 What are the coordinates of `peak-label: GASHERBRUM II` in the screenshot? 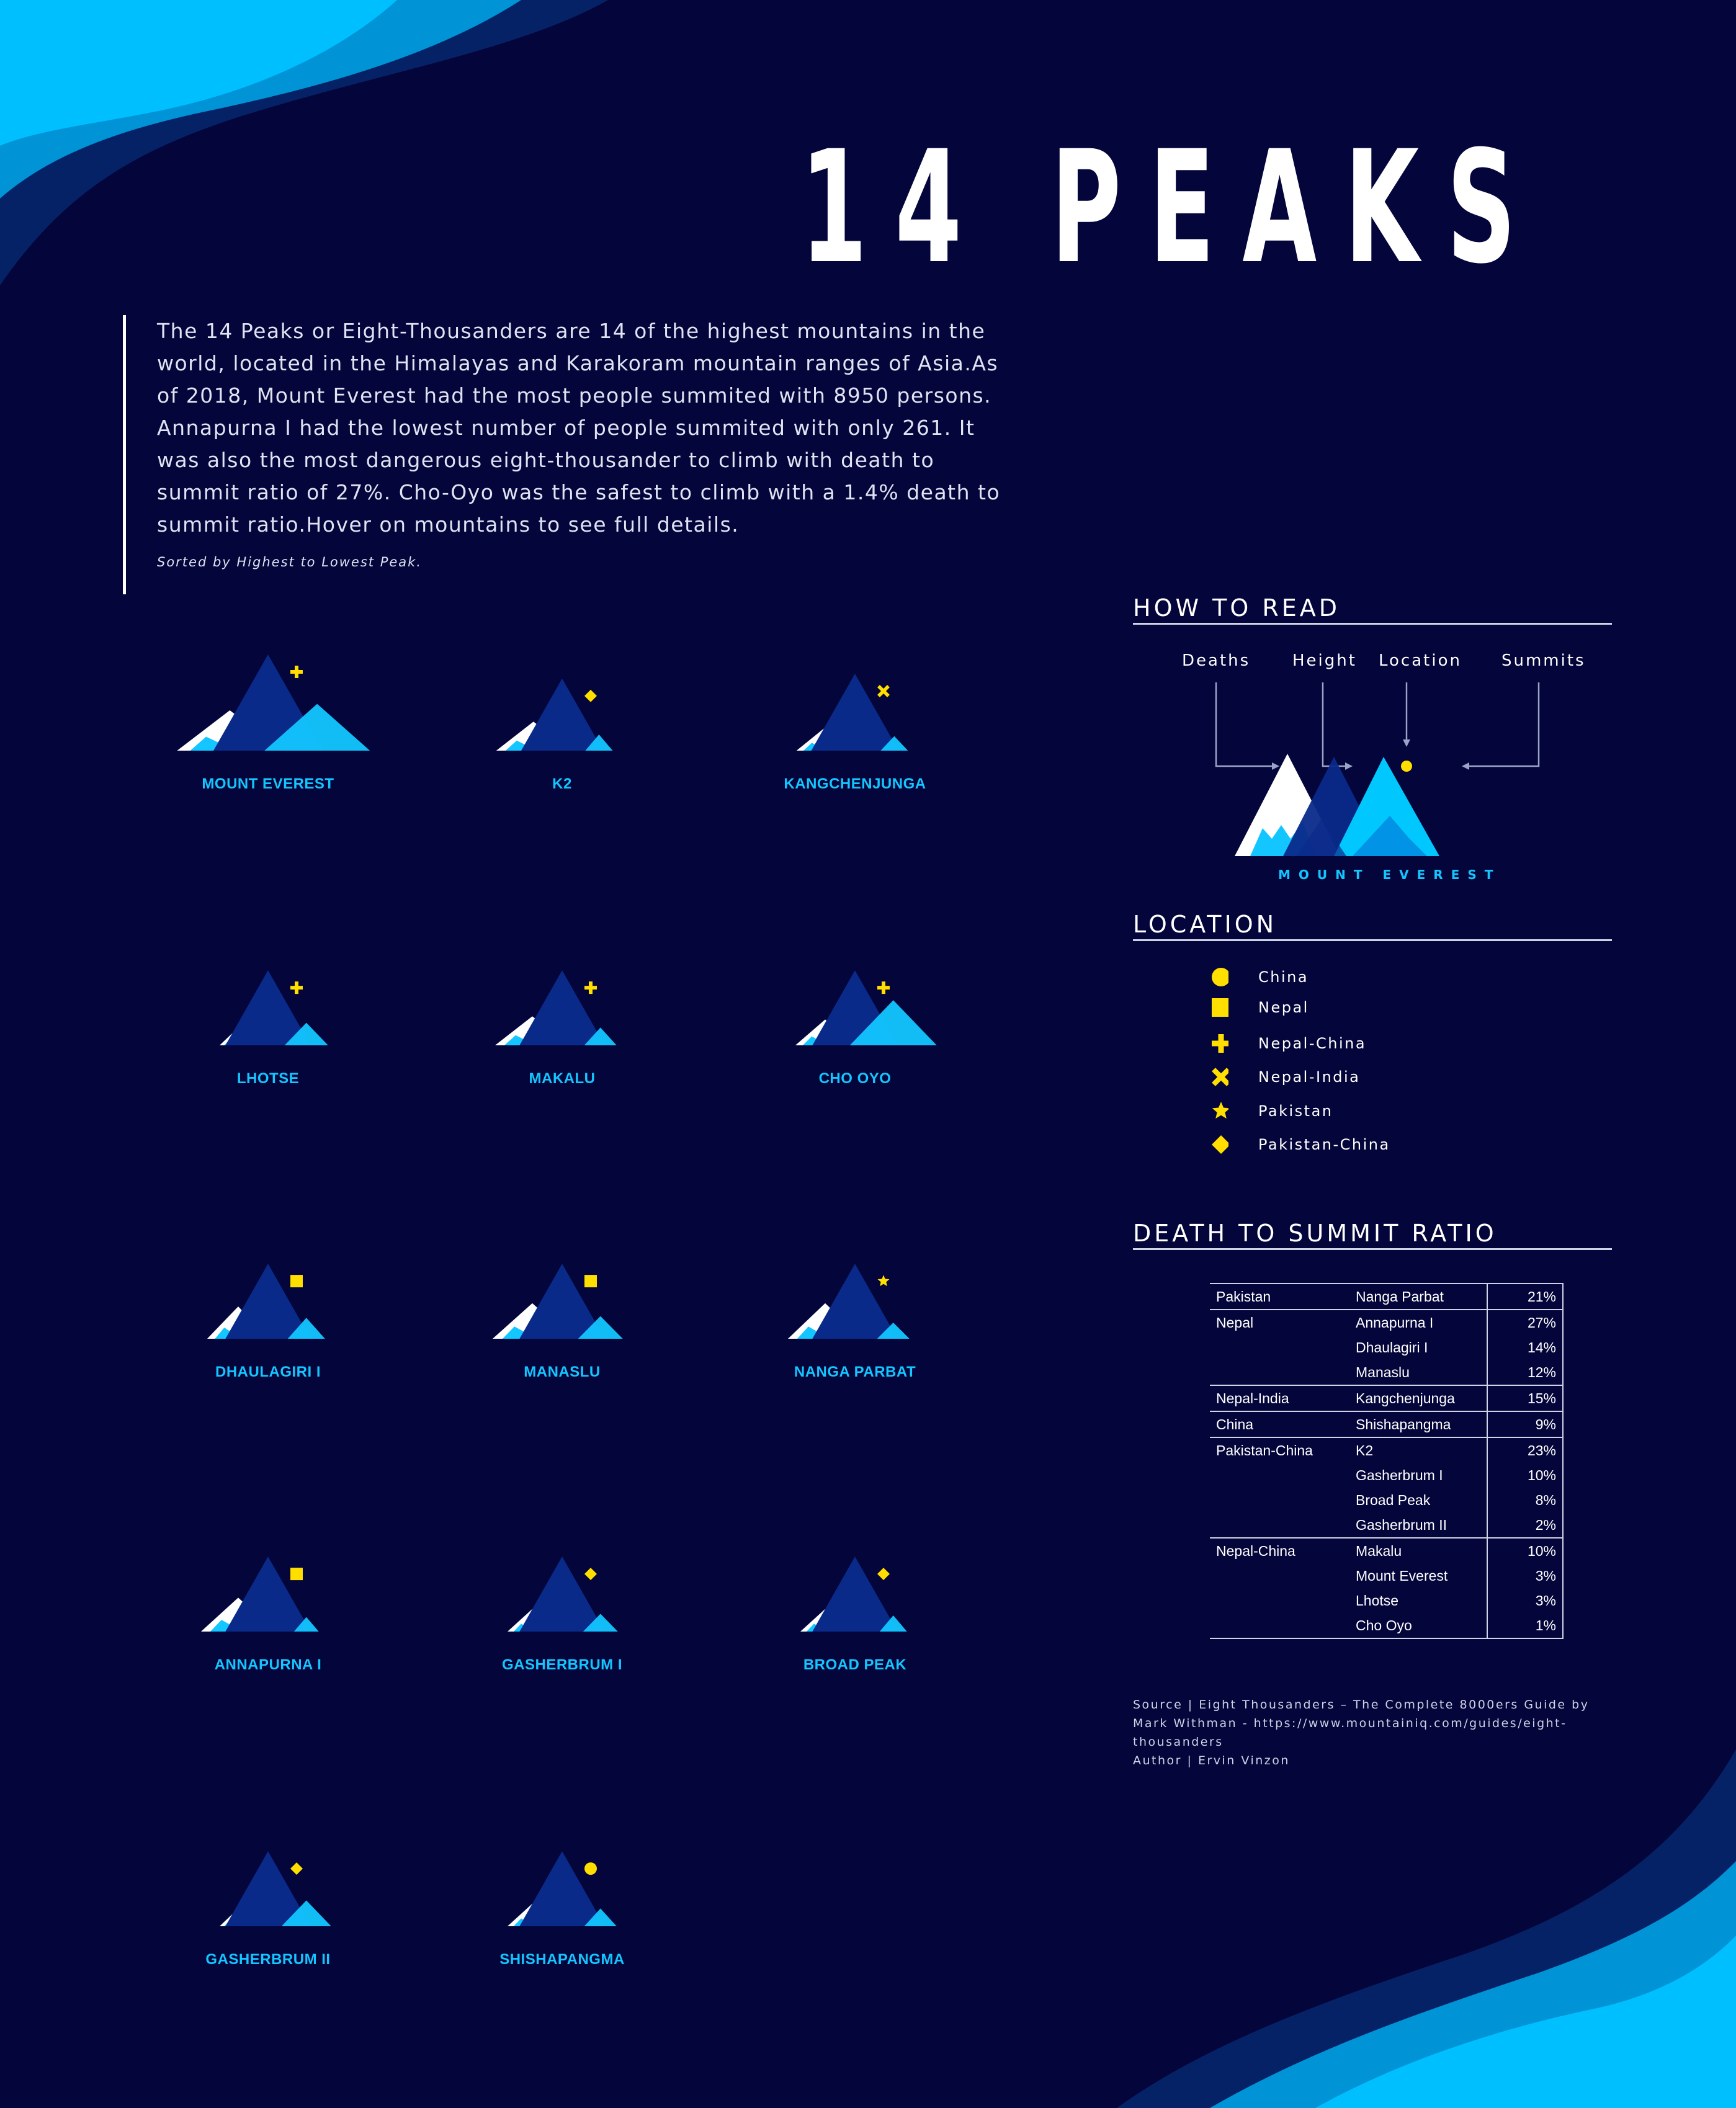 It's located at (268, 1959).